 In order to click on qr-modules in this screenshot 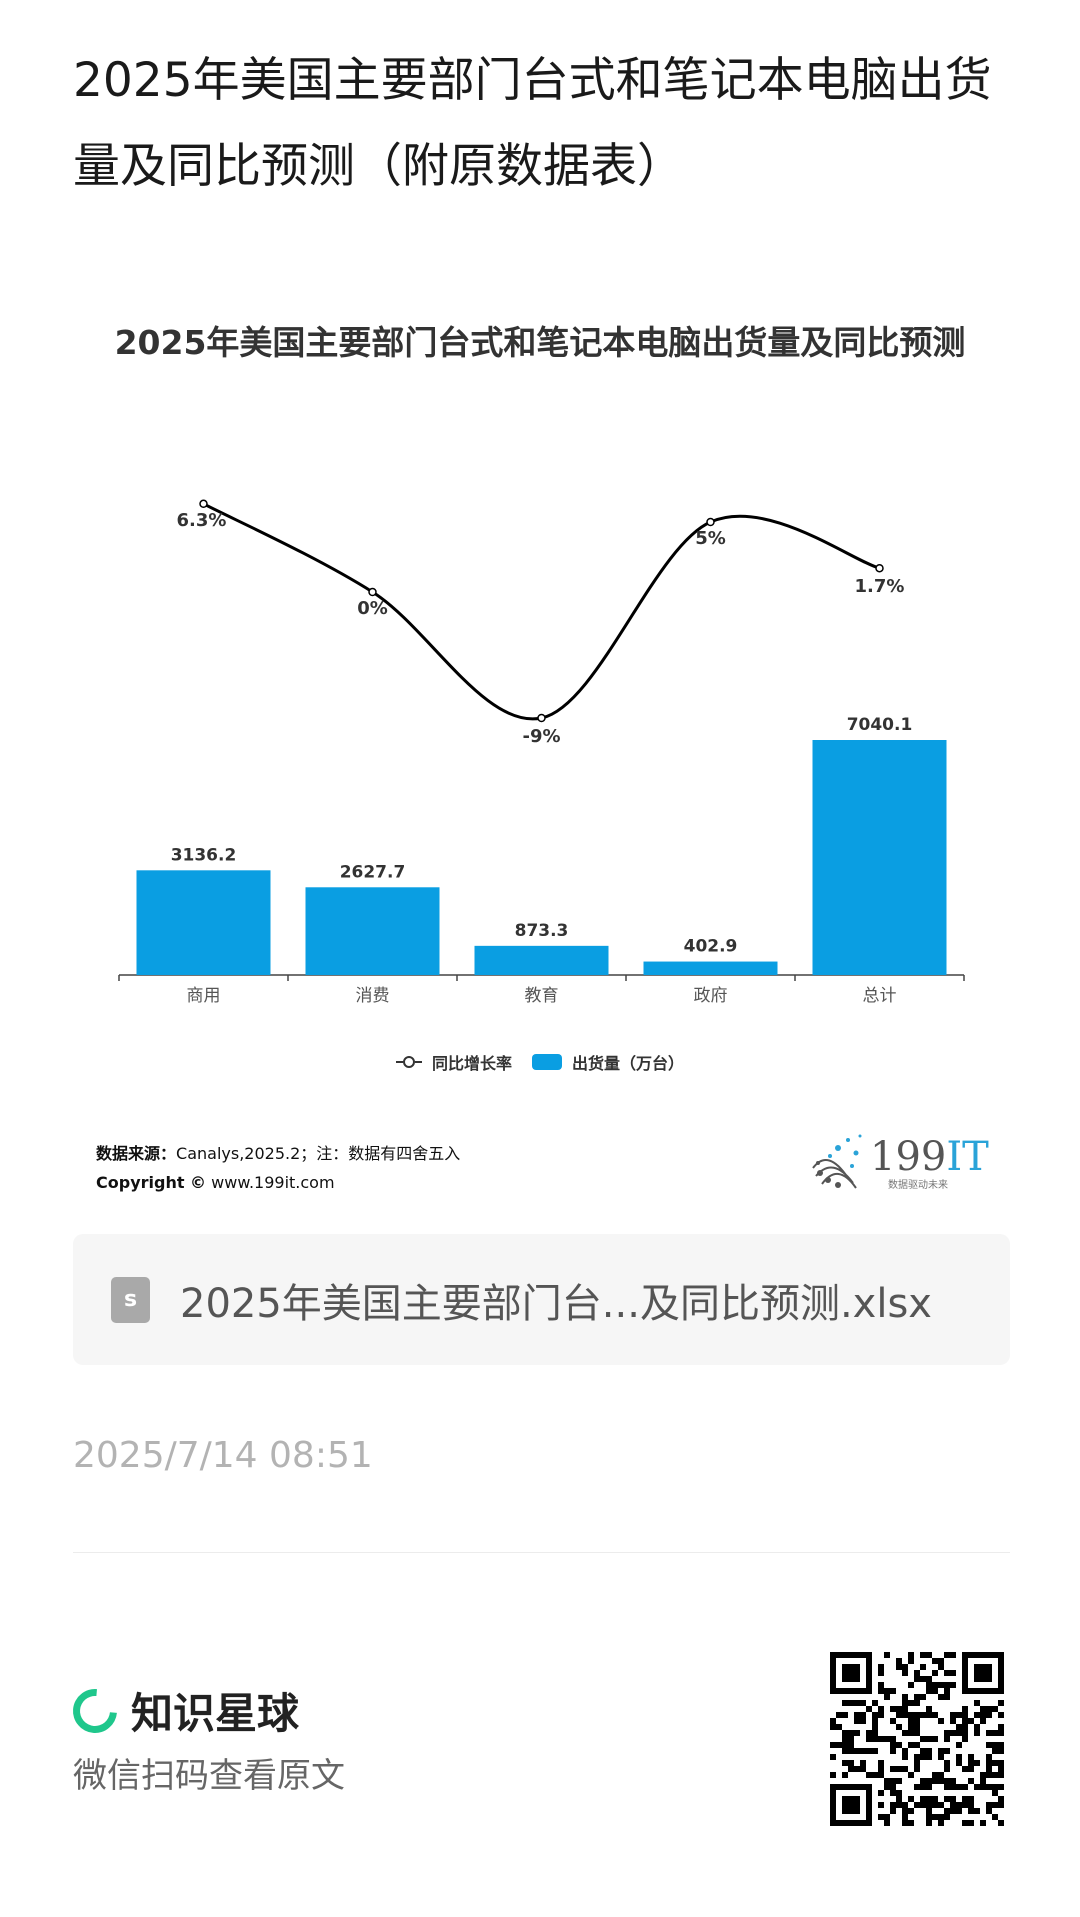, I will do `click(917, 1739)`.